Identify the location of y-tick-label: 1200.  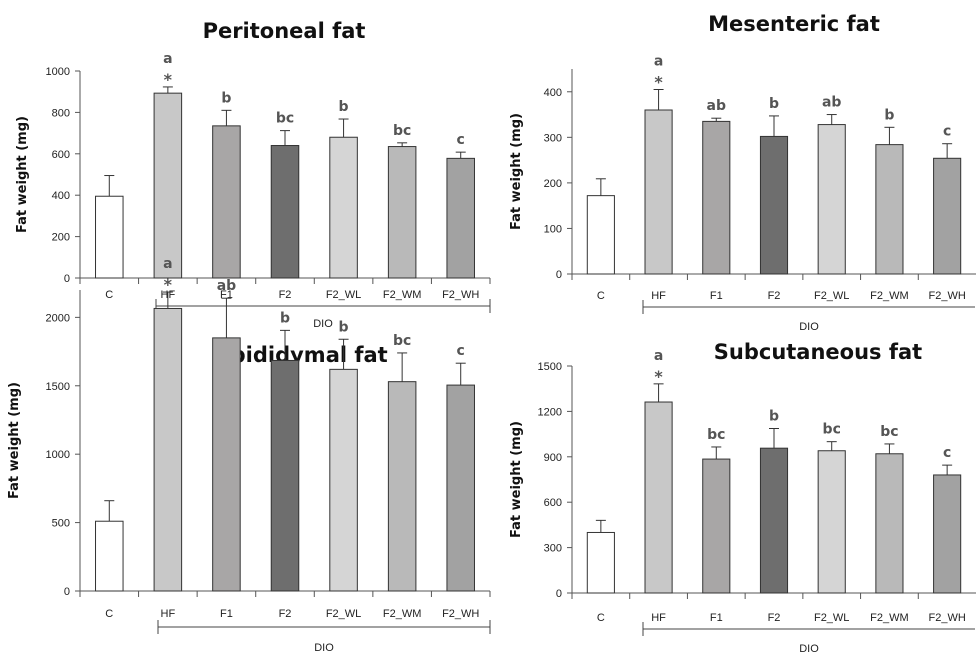
(550, 412).